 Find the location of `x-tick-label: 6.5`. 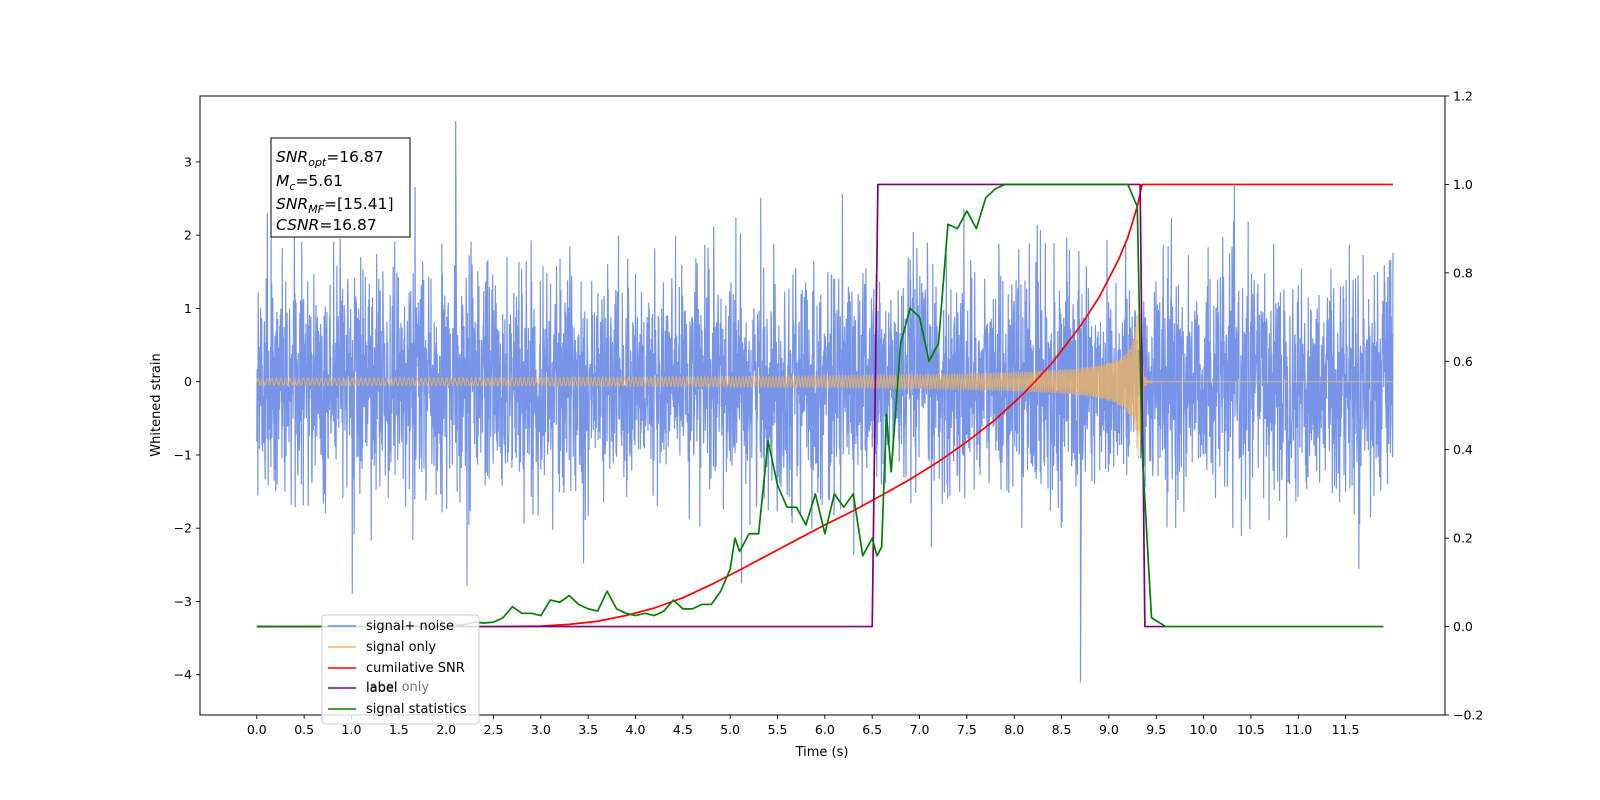

x-tick-label: 6.5 is located at coordinates (872, 729).